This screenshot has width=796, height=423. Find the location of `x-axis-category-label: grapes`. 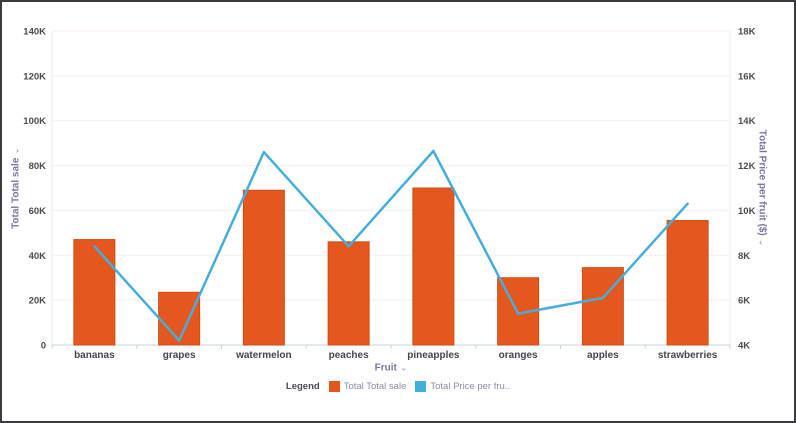

x-axis-category-label: grapes is located at coordinates (179, 355).